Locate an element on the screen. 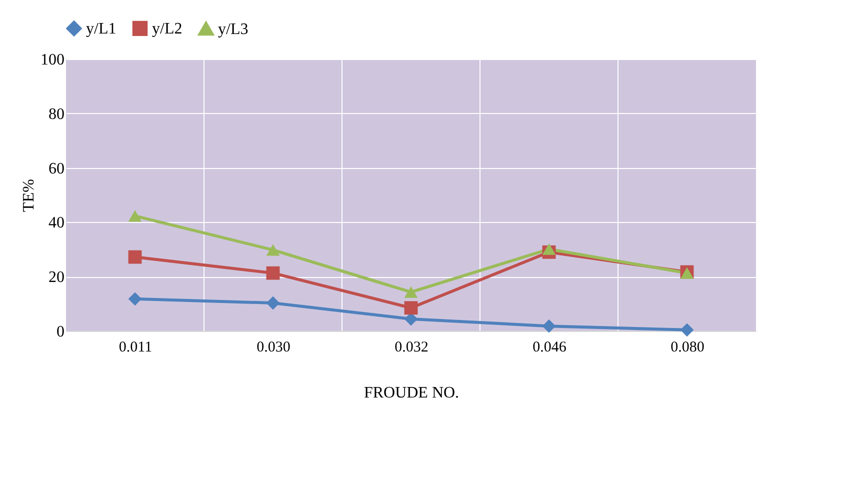 The width and height of the screenshot is (854, 488). y-tick-label: 100 is located at coordinates (52, 60).